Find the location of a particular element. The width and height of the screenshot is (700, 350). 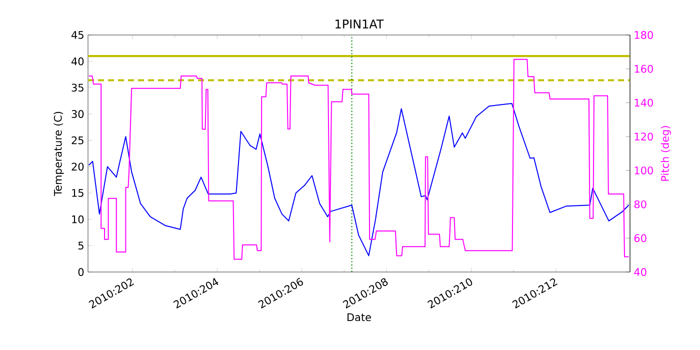

y2-tick-label: 140 is located at coordinates (643, 102).